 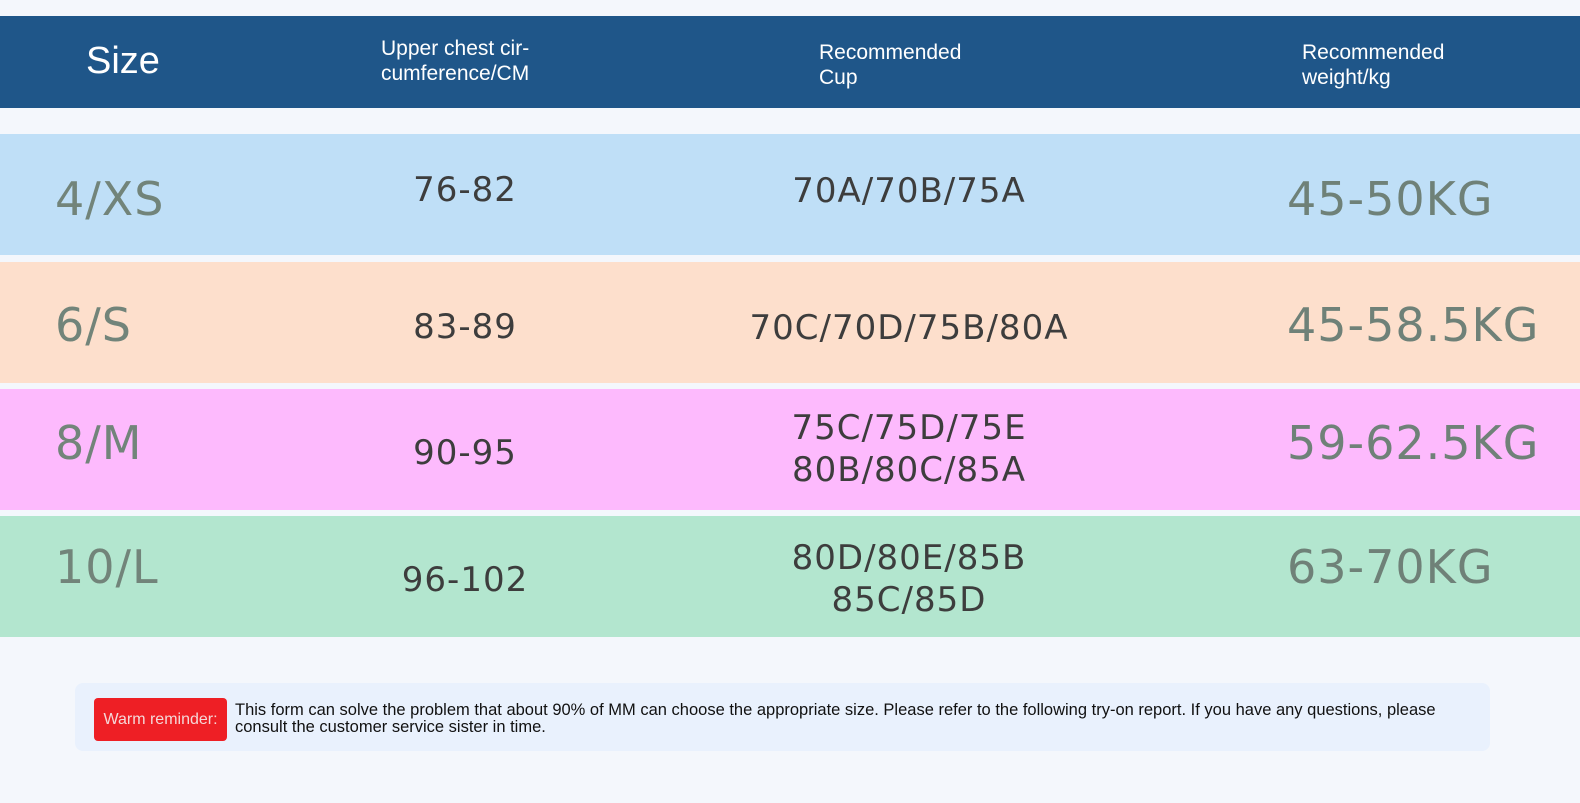 I want to click on weight-range: 45-58.5KG, so click(x=1413, y=325).